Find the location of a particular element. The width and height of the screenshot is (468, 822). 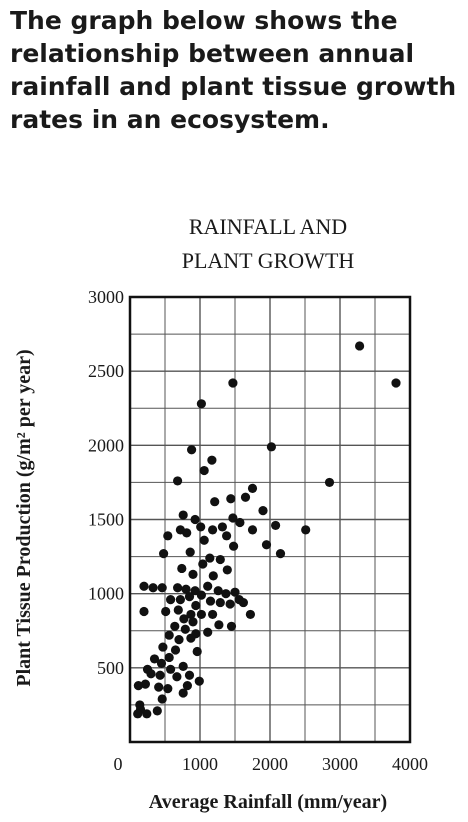

y-tick-labels: 500 1000 1500 2000 2500 3000 is located at coordinates (106, 482).